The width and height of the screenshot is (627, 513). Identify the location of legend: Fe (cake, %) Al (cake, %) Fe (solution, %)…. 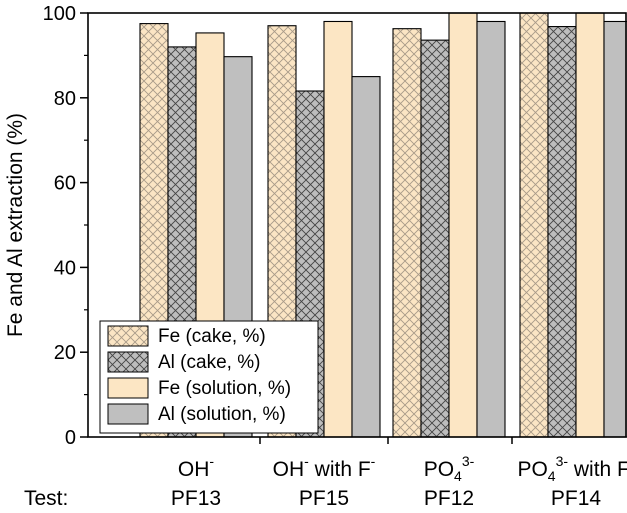
(209, 377).